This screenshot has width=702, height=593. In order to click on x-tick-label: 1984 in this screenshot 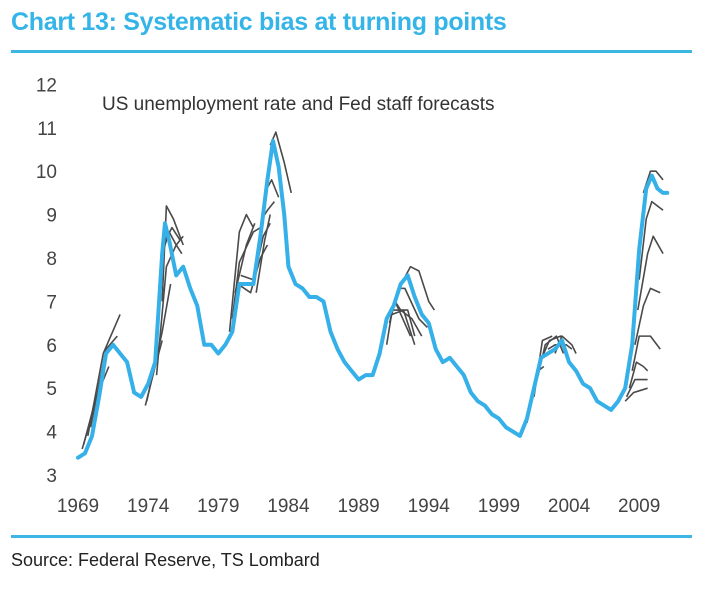, I will do `click(288, 506)`.